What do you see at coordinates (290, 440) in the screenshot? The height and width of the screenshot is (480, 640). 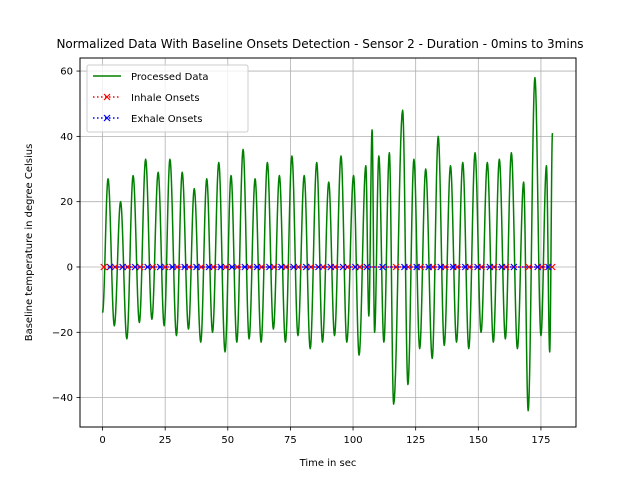 I see `x-tick-label: 75` at bounding box center [290, 440].